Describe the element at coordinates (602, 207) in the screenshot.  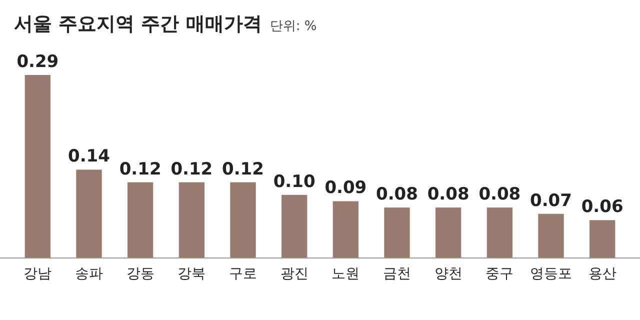
I see `data-label: 0.06` at that location.